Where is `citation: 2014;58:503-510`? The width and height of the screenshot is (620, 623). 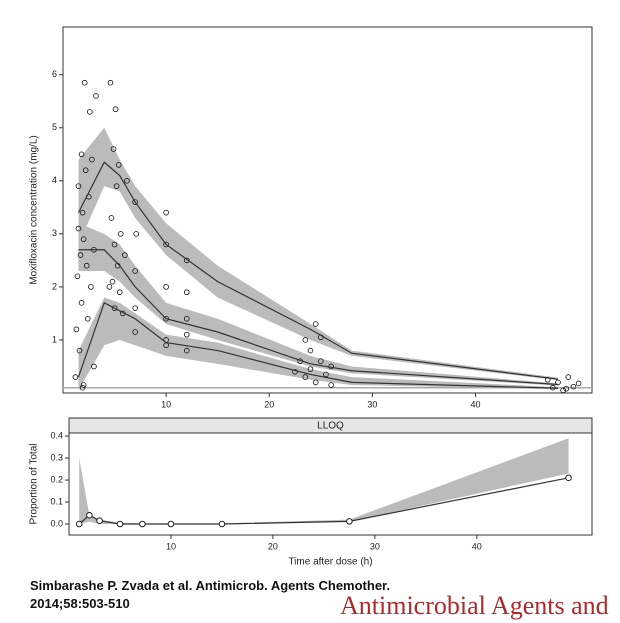
citation: 2014;58:503-510 is located at coordinates (80, 603).